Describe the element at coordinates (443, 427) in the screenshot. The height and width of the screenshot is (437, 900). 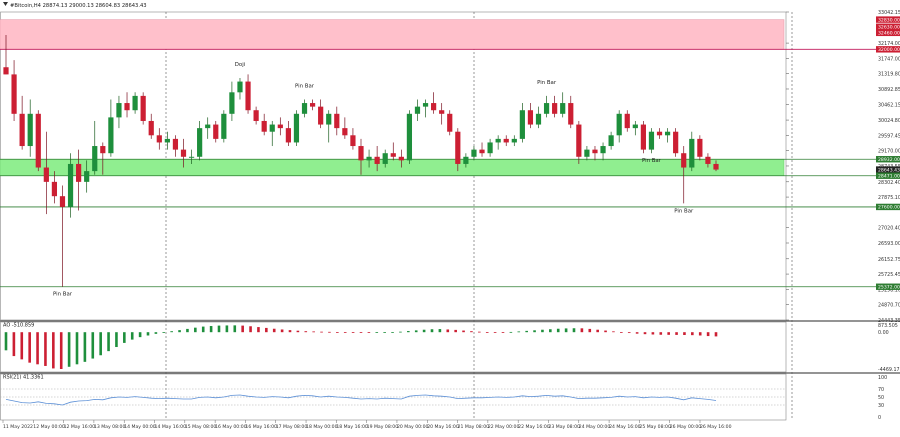
I see `time-tick-label: 20 May 16:00` at that location.